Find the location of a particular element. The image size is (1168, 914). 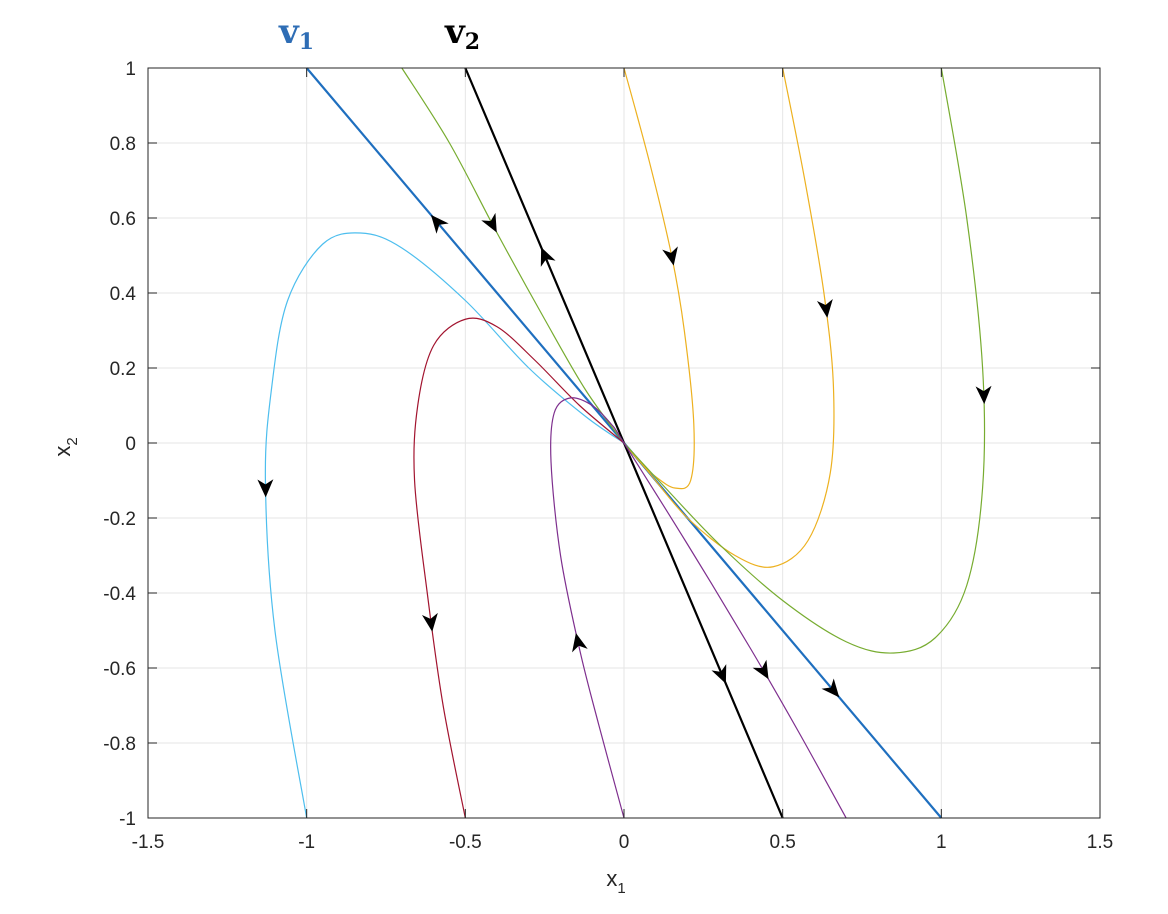

y-tick-label: 0.8 is located at coordinates (123, 144).